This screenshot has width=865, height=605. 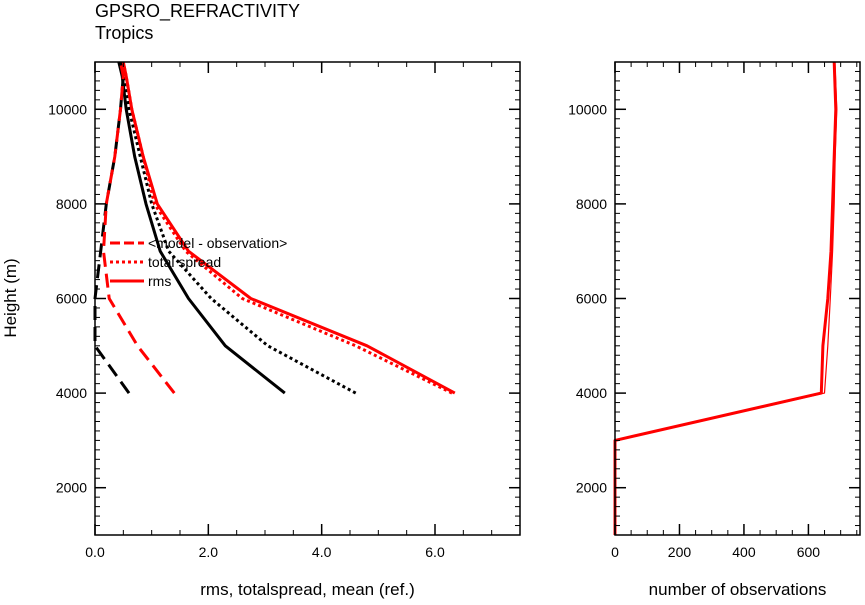 I want to click on left-x-tick-label: 0.0, so click(x=95, y=552).